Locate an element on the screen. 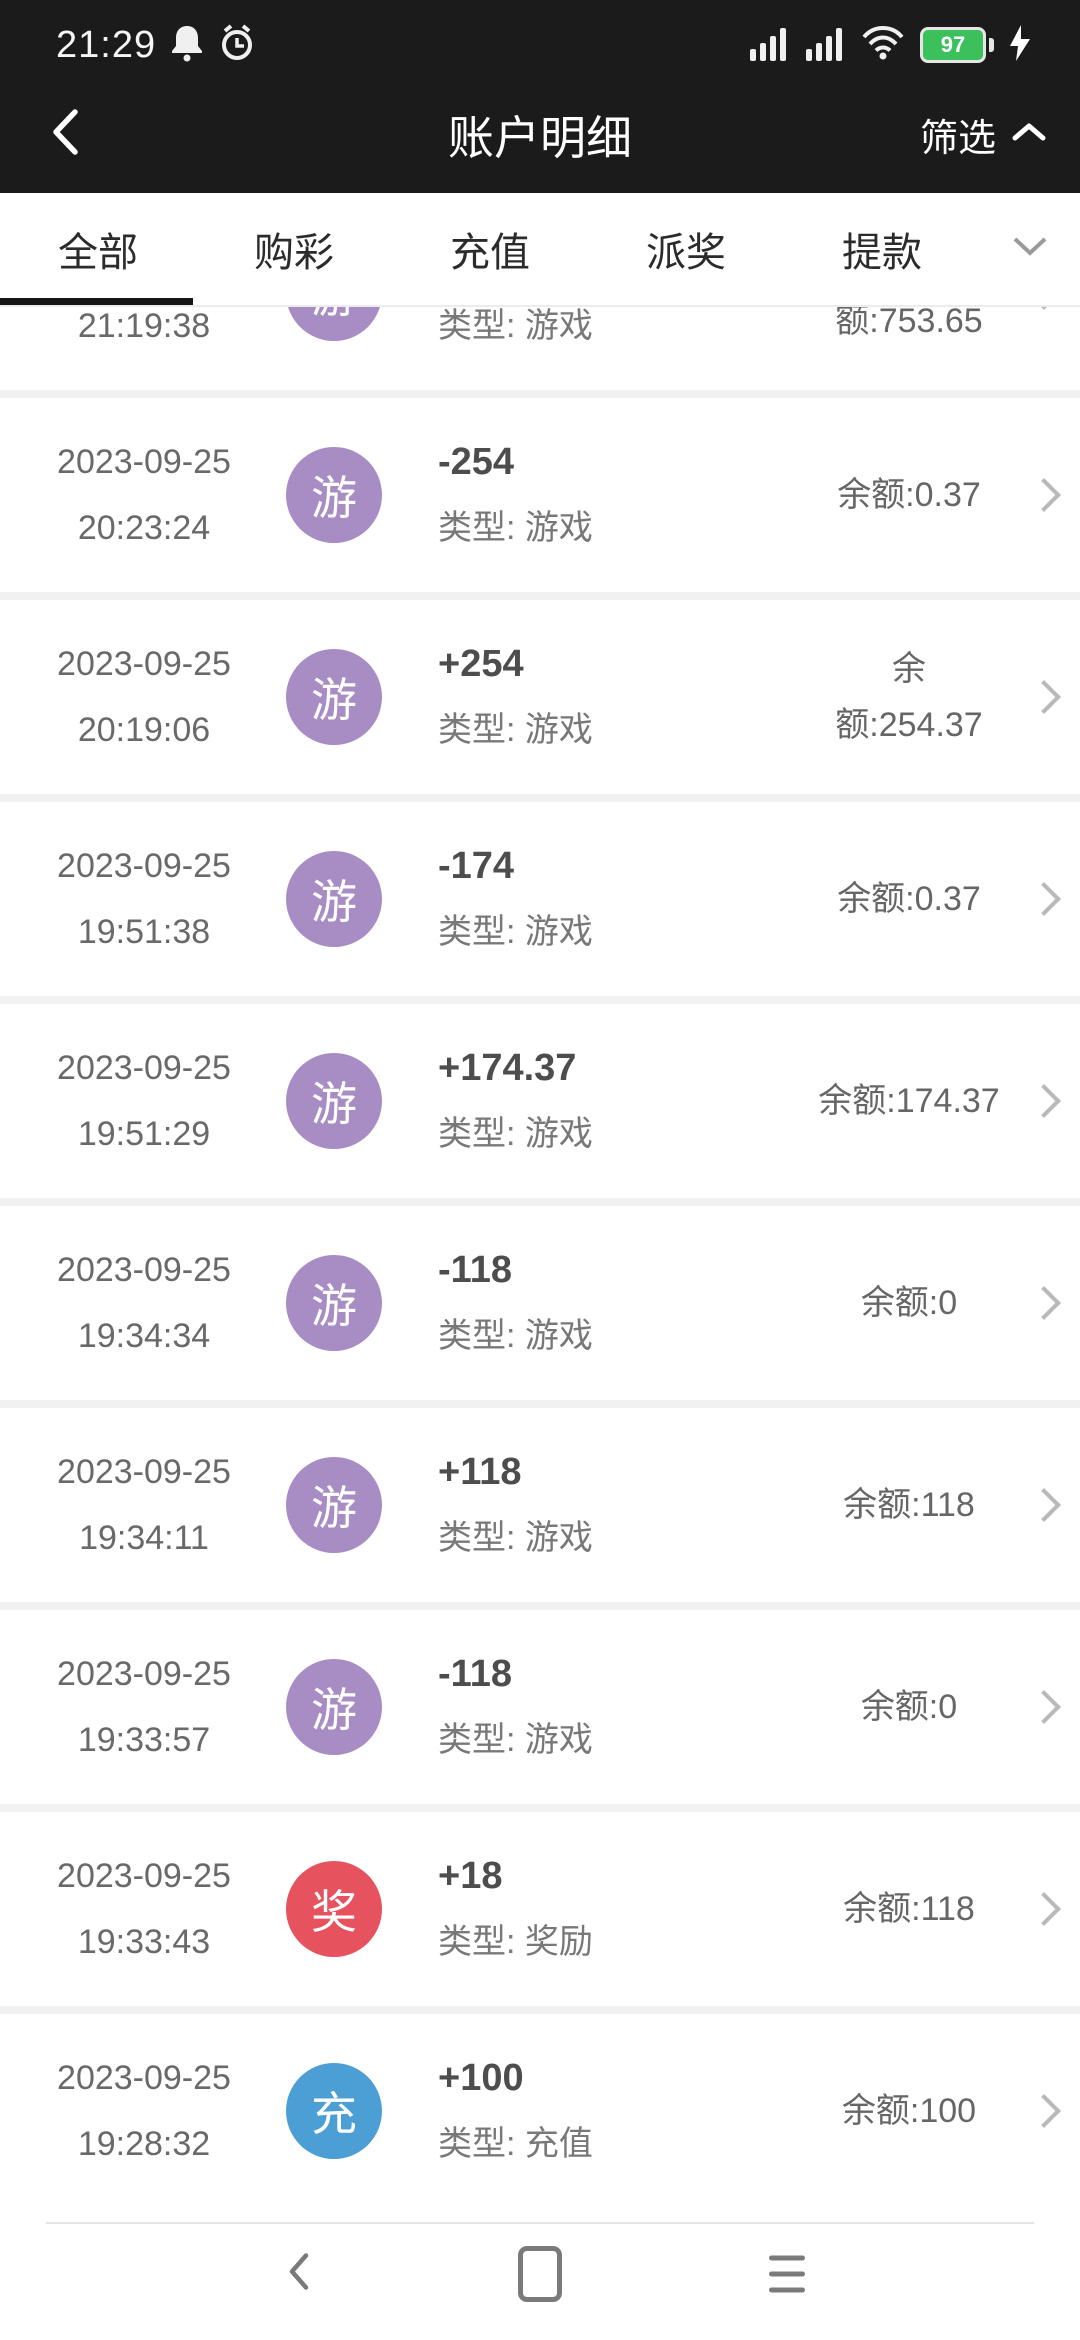 The image size is (1080, 2340). battery-percent: 97 is located at coordinates (953, 44).